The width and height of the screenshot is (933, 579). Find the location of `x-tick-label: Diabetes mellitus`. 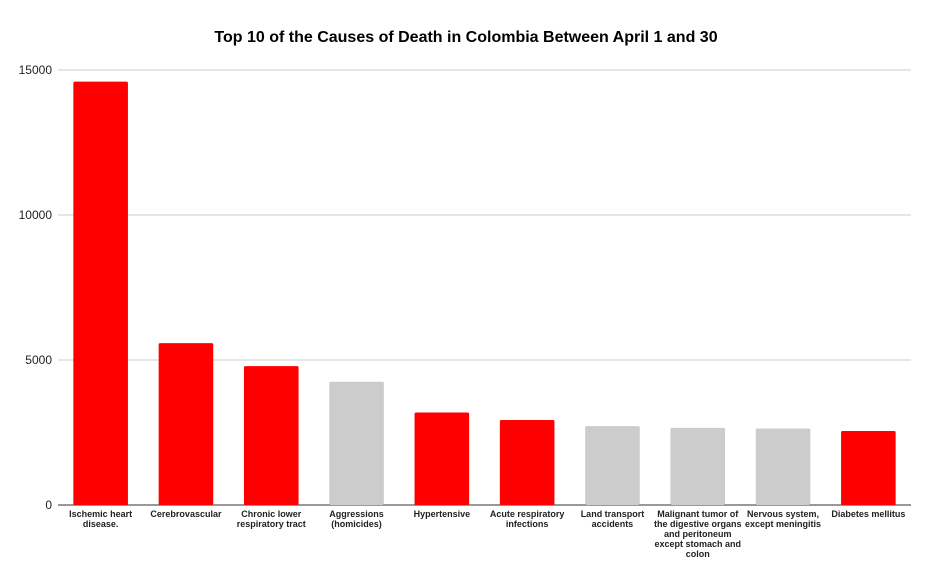

x-tick-label: Diabetes mellitus is located at coordinates (868, 514).